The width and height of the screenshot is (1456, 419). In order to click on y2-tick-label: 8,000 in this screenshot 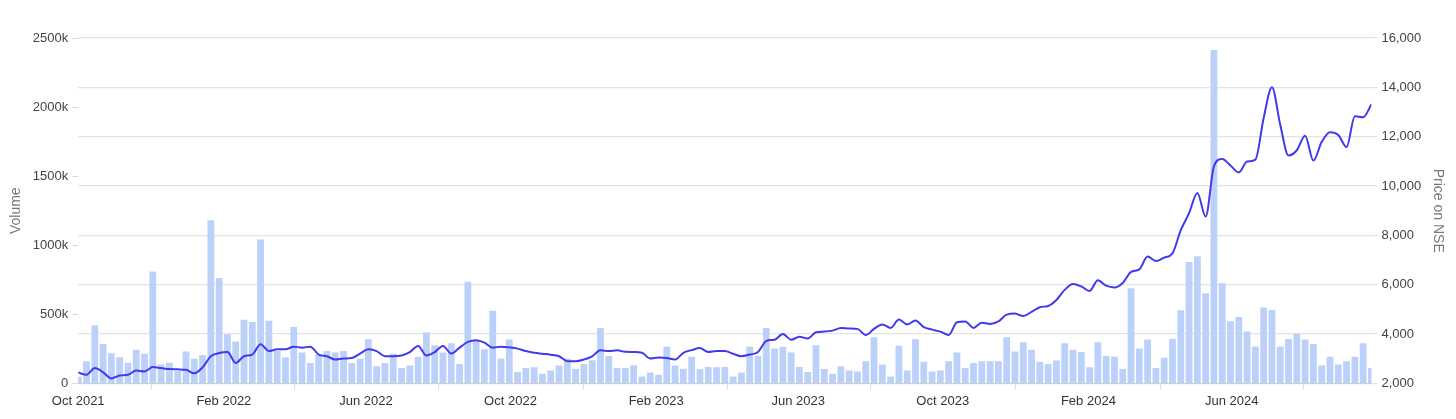, I will do `click(1397, 234)`.